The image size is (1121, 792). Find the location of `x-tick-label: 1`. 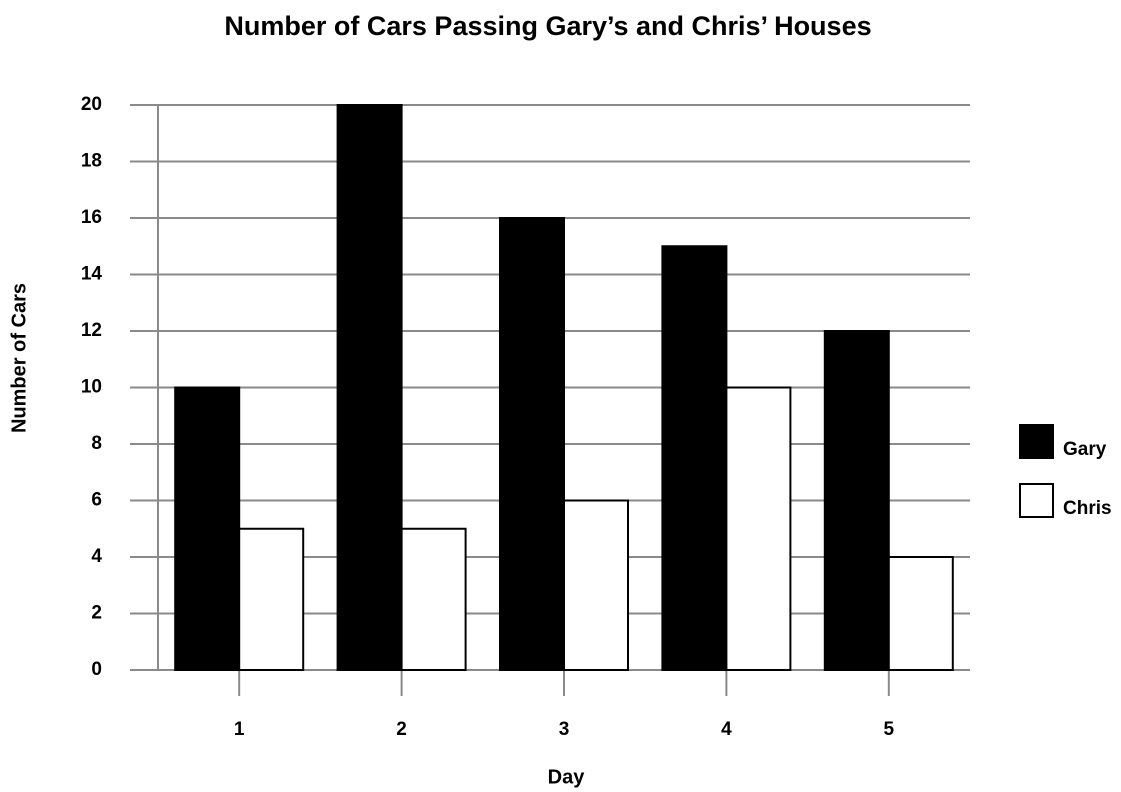

x-tick-label: 1 is located at coordinates (239, 729).